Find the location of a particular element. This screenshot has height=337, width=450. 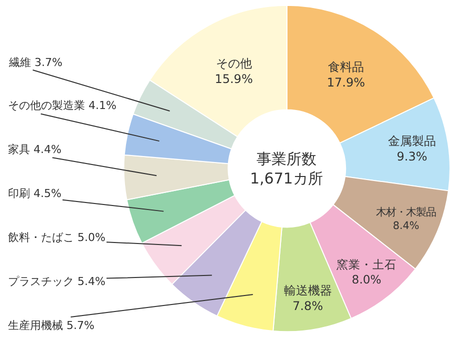

text: 事業所数 1,671カ所 is located at coordinates (286, 169).